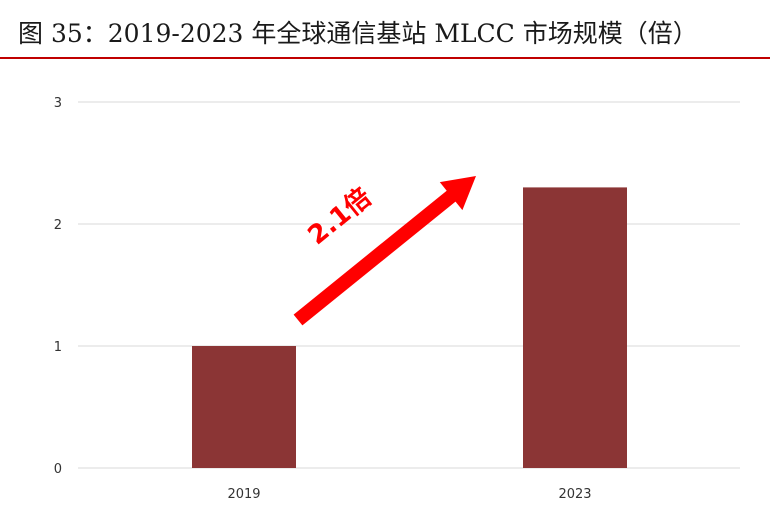  Describe the element at coordinates (384, 251) in the screenshot. I see `growth-arrow` at that location.